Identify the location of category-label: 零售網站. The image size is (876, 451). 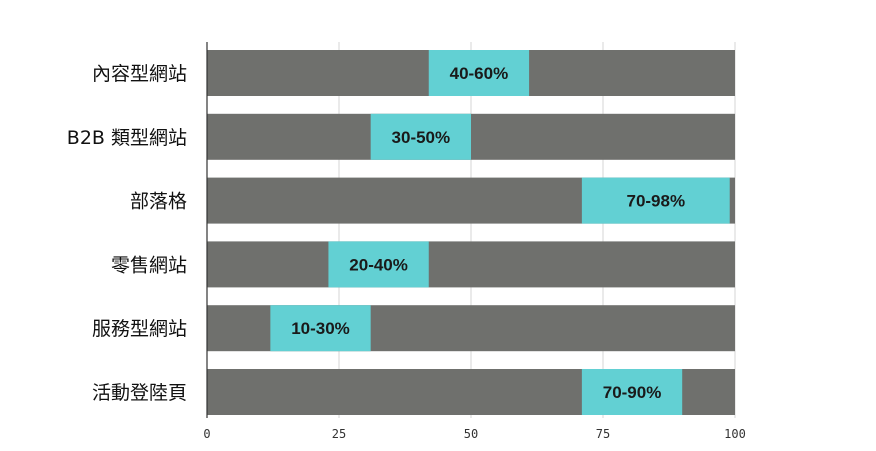
(149, 265).